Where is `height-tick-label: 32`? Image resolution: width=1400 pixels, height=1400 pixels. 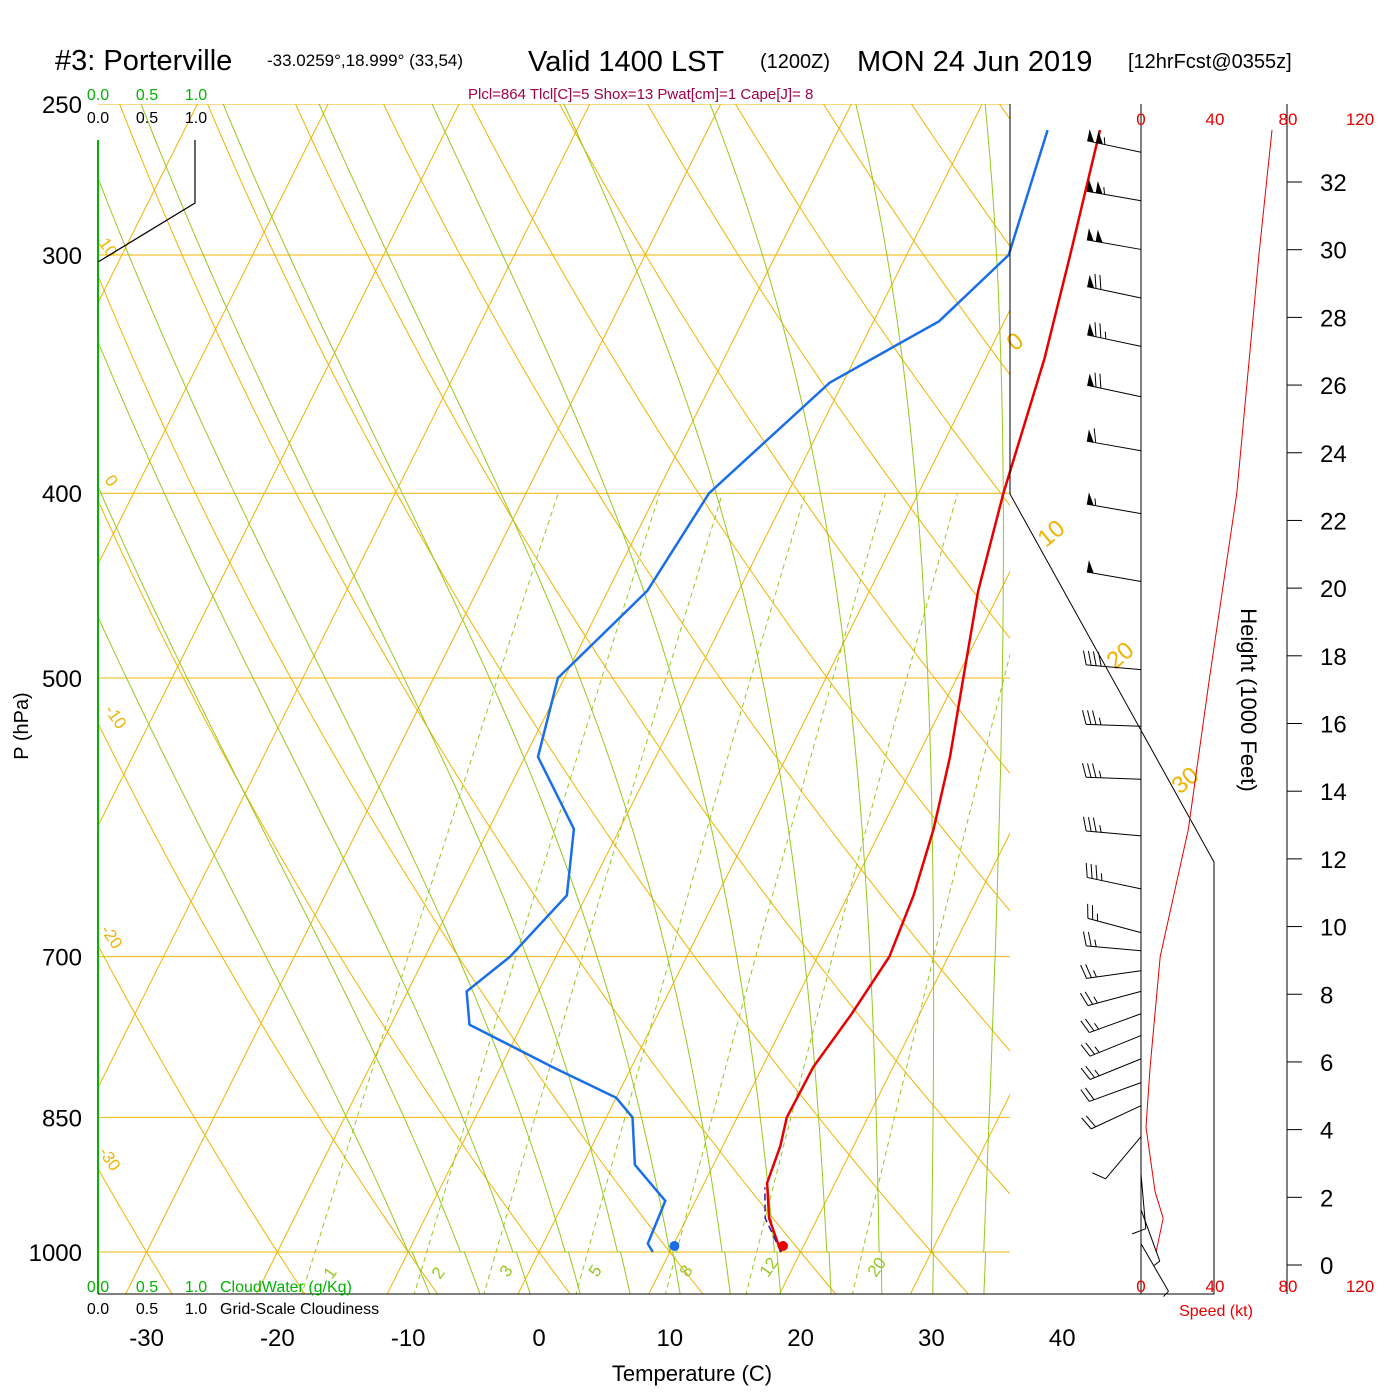
height-tick-label: 32 is located at coordinates (1333, 183).